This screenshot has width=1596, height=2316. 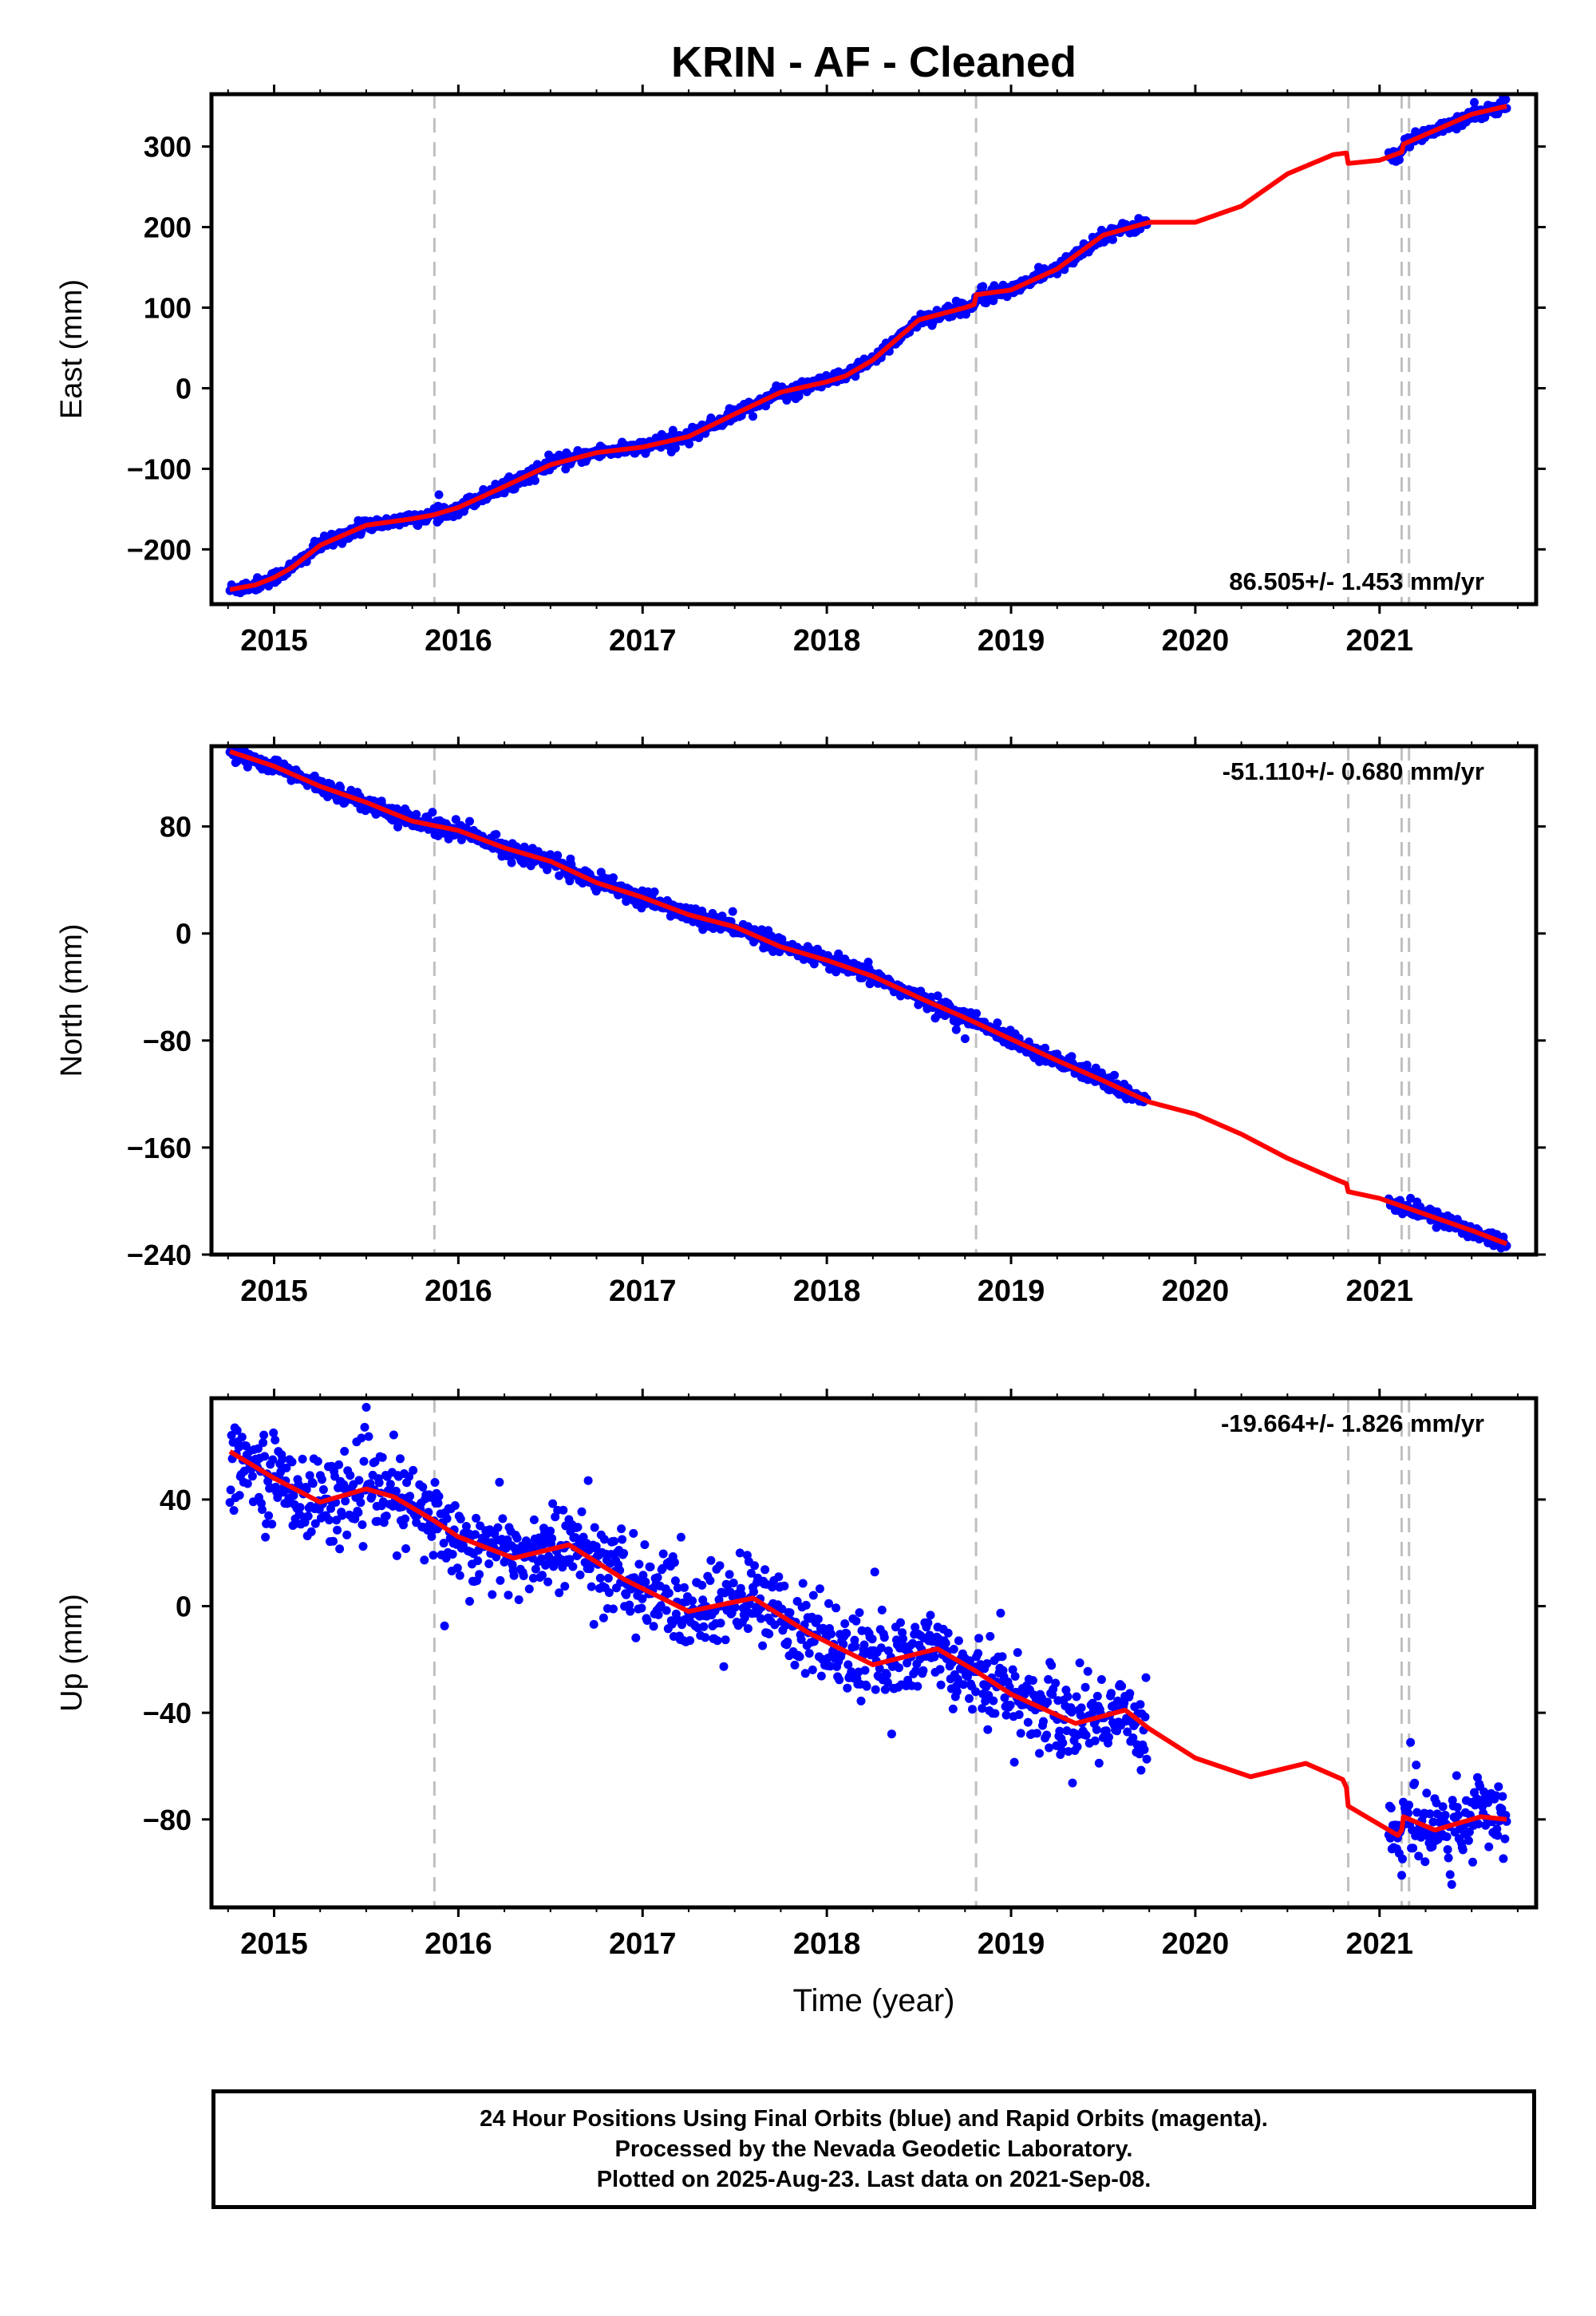 What do you see at coordinates (874, 62) in the screenshot?
I see `chart-title: KRIN - AF - Cleaned` at bounding box center [874, 62].